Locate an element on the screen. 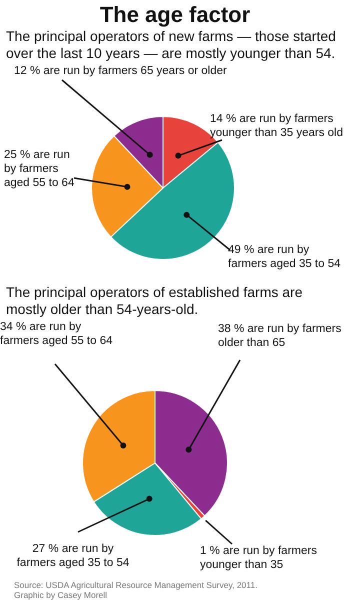 Image resolution: width=350 pixels, height=606 pixels. slice-label: 14 % are run by farmers younger than 35 years old is located at coordinates (277, 126).